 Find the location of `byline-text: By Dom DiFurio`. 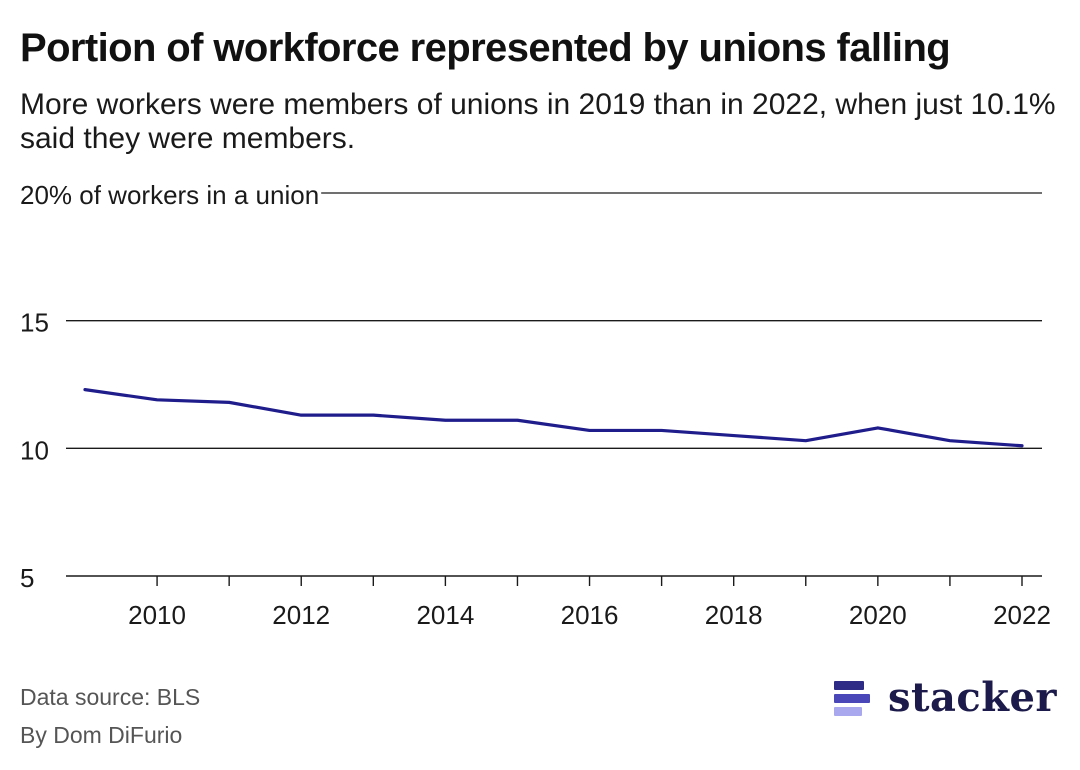

byline-text: By Dom DiFurio is located at coordinates (101, 735).